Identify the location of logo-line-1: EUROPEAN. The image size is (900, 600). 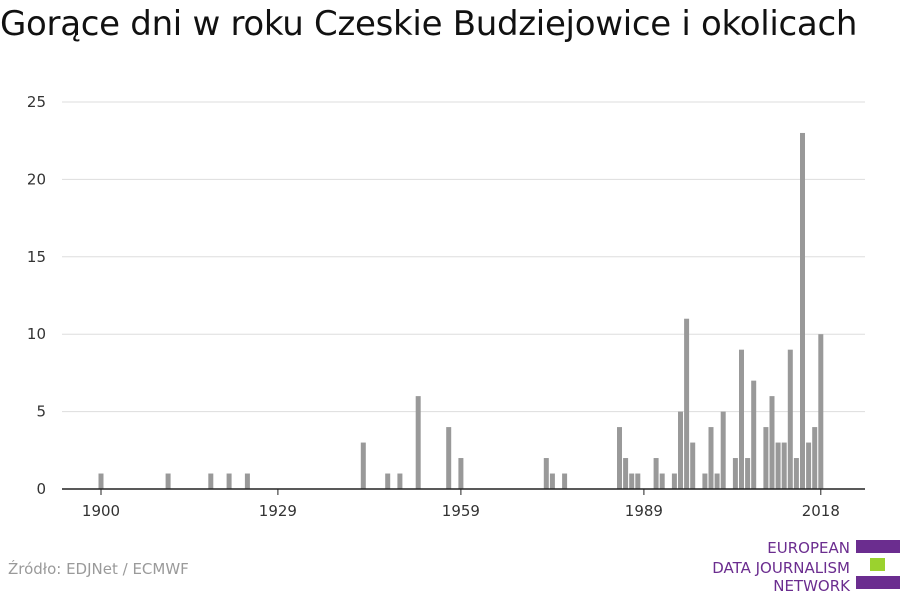
(808, 548).